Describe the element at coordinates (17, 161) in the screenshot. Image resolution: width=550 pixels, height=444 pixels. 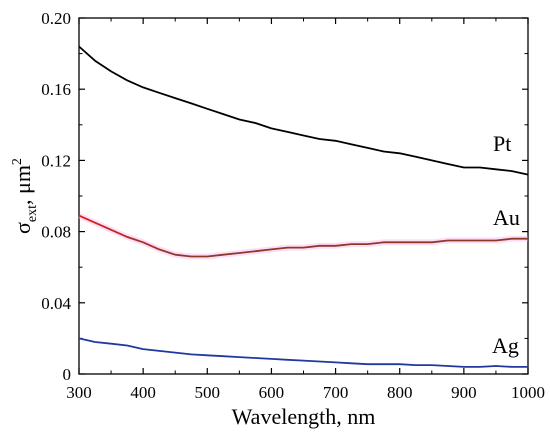
I see `y-label-power: 2` at that location.